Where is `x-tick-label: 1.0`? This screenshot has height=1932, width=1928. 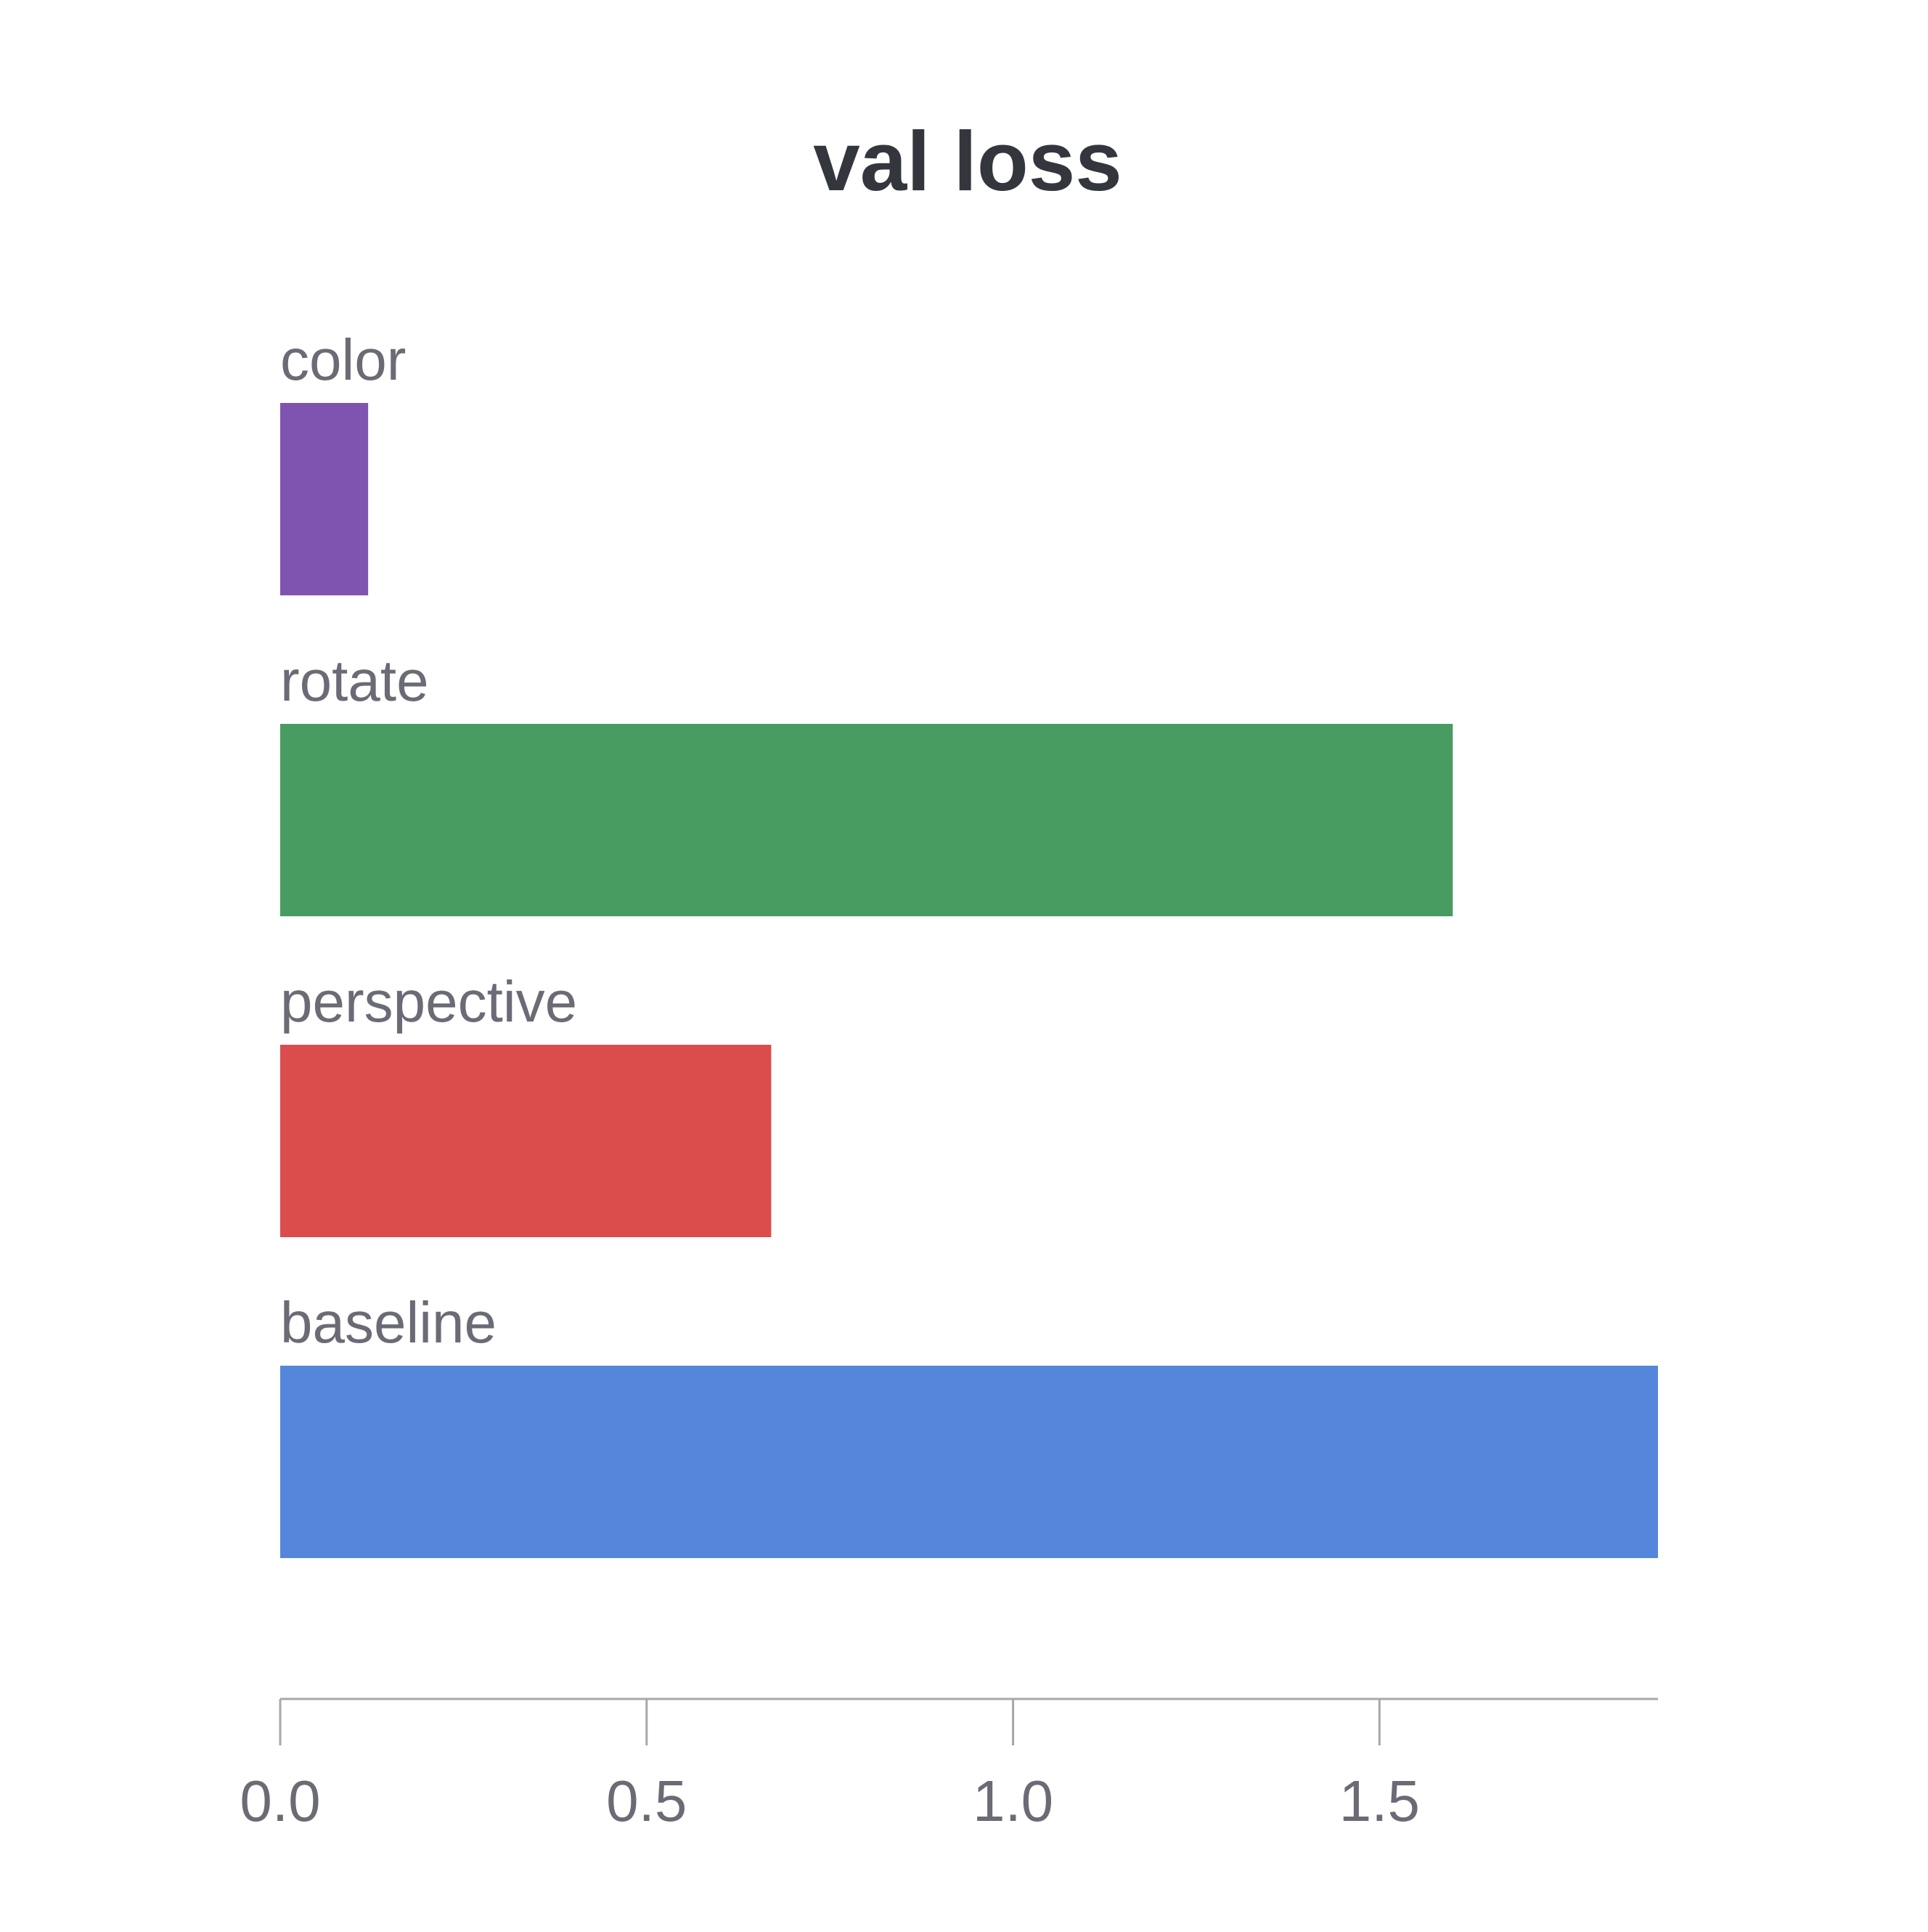 x-tick-label: 1.0 is located at coordinates (1013, 1801).